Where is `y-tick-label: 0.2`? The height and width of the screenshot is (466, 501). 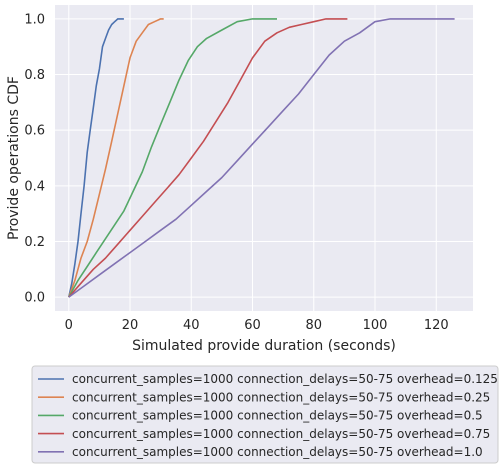 y-tick-label: 0.2 is located at coordinates (34, 242).